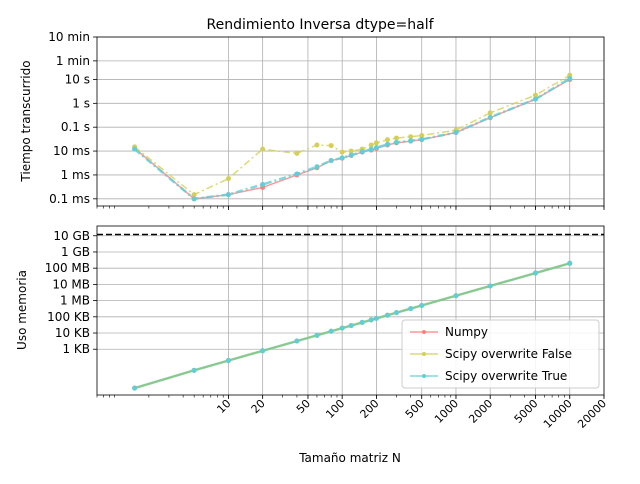 This screenshot has height=484, width=640. I want to click on memory-y-ticks: 1 KB 10 KB 100 KB 1 MB 10 MB 100 MB 1 GB 10 GB, so click(71, 292).